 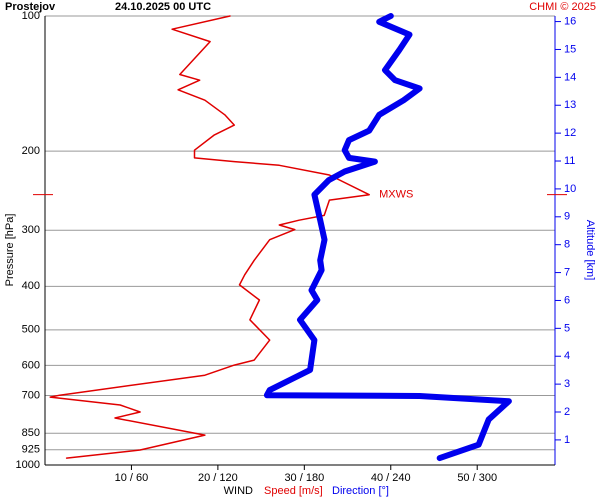 I want to click on y-tick-label: 500, so click(x=31, y=330).